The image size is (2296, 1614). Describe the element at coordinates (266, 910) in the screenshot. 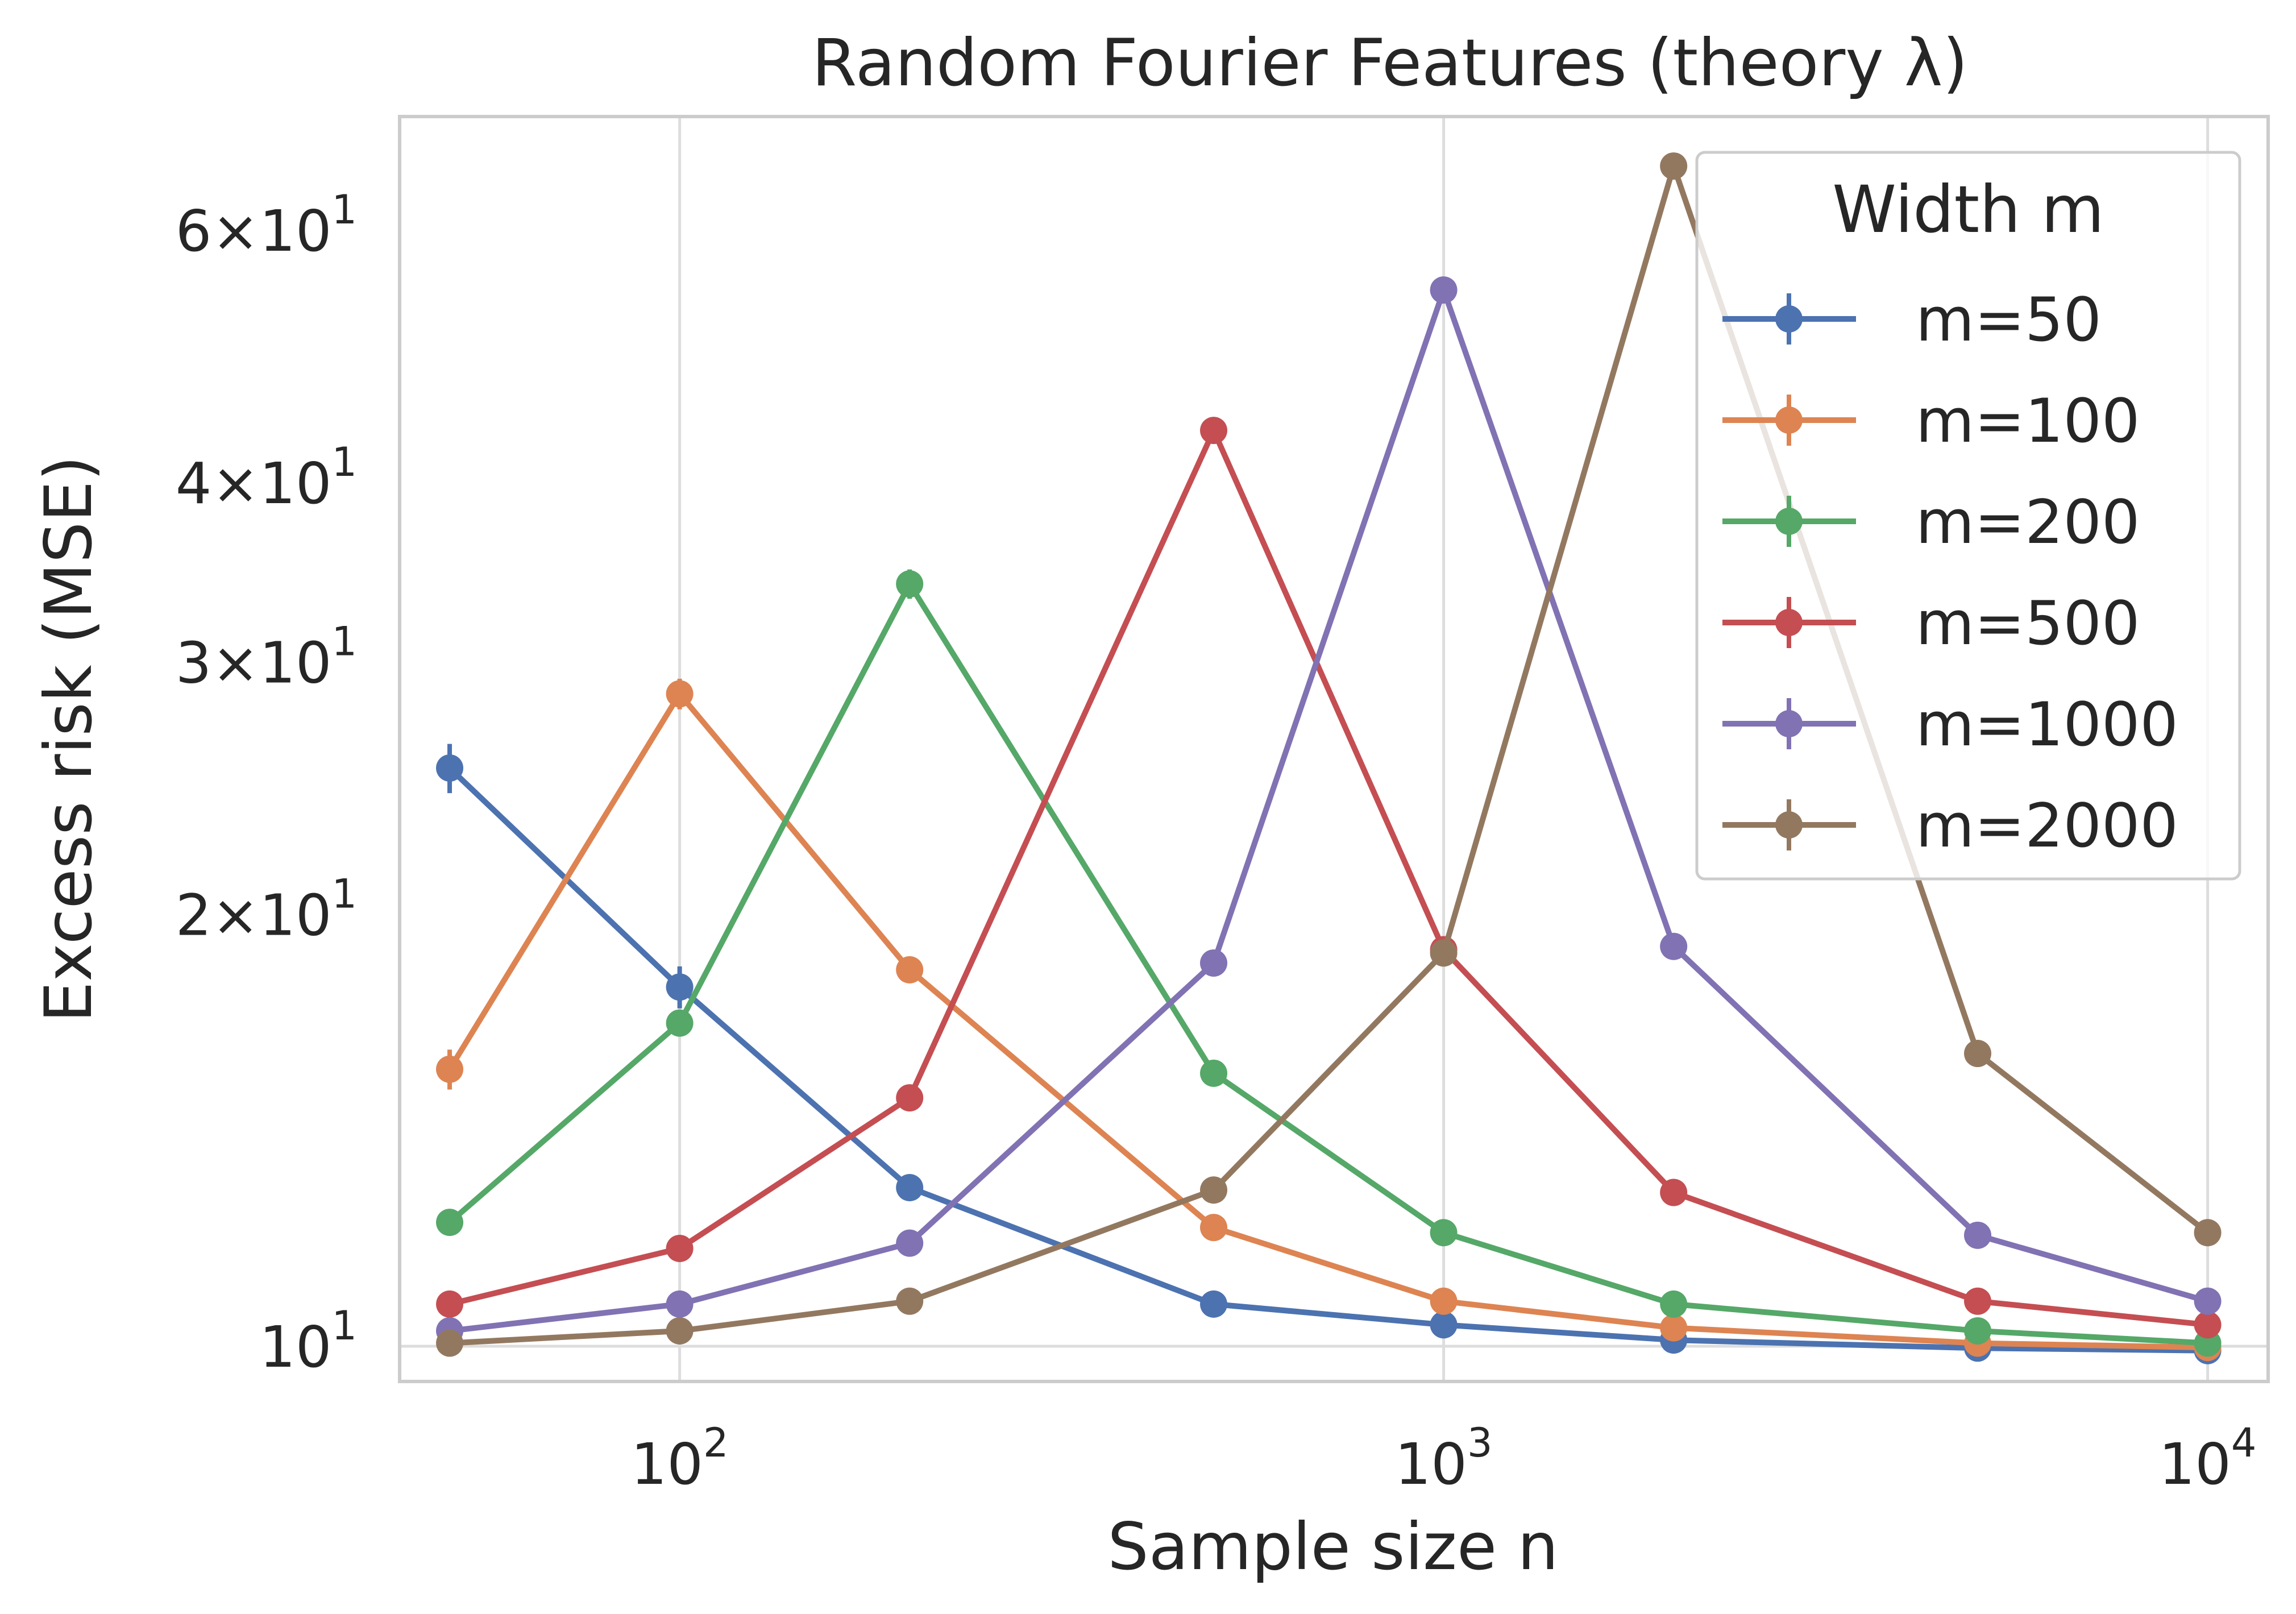

I see `y-tick-label: 2×101` at that location.